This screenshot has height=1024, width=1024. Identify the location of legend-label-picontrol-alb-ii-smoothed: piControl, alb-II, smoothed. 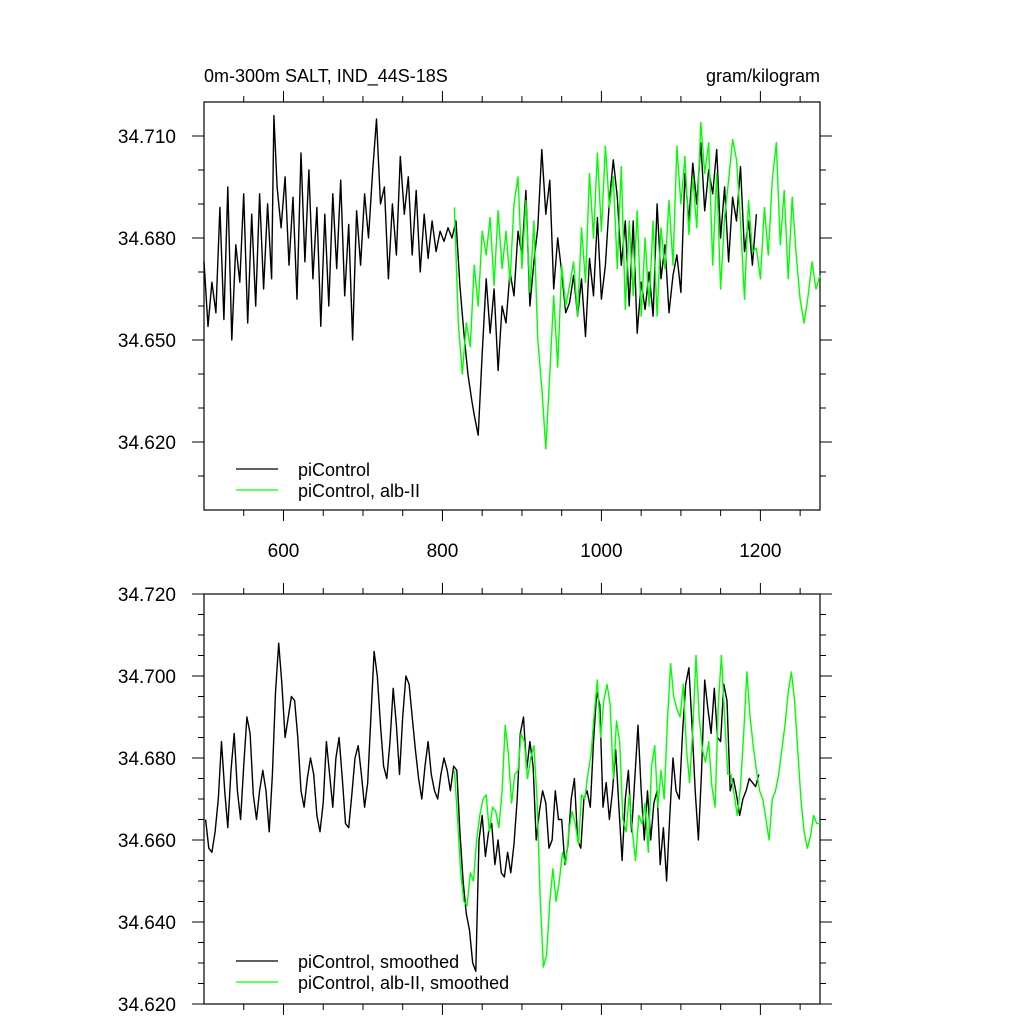
(403, 983).